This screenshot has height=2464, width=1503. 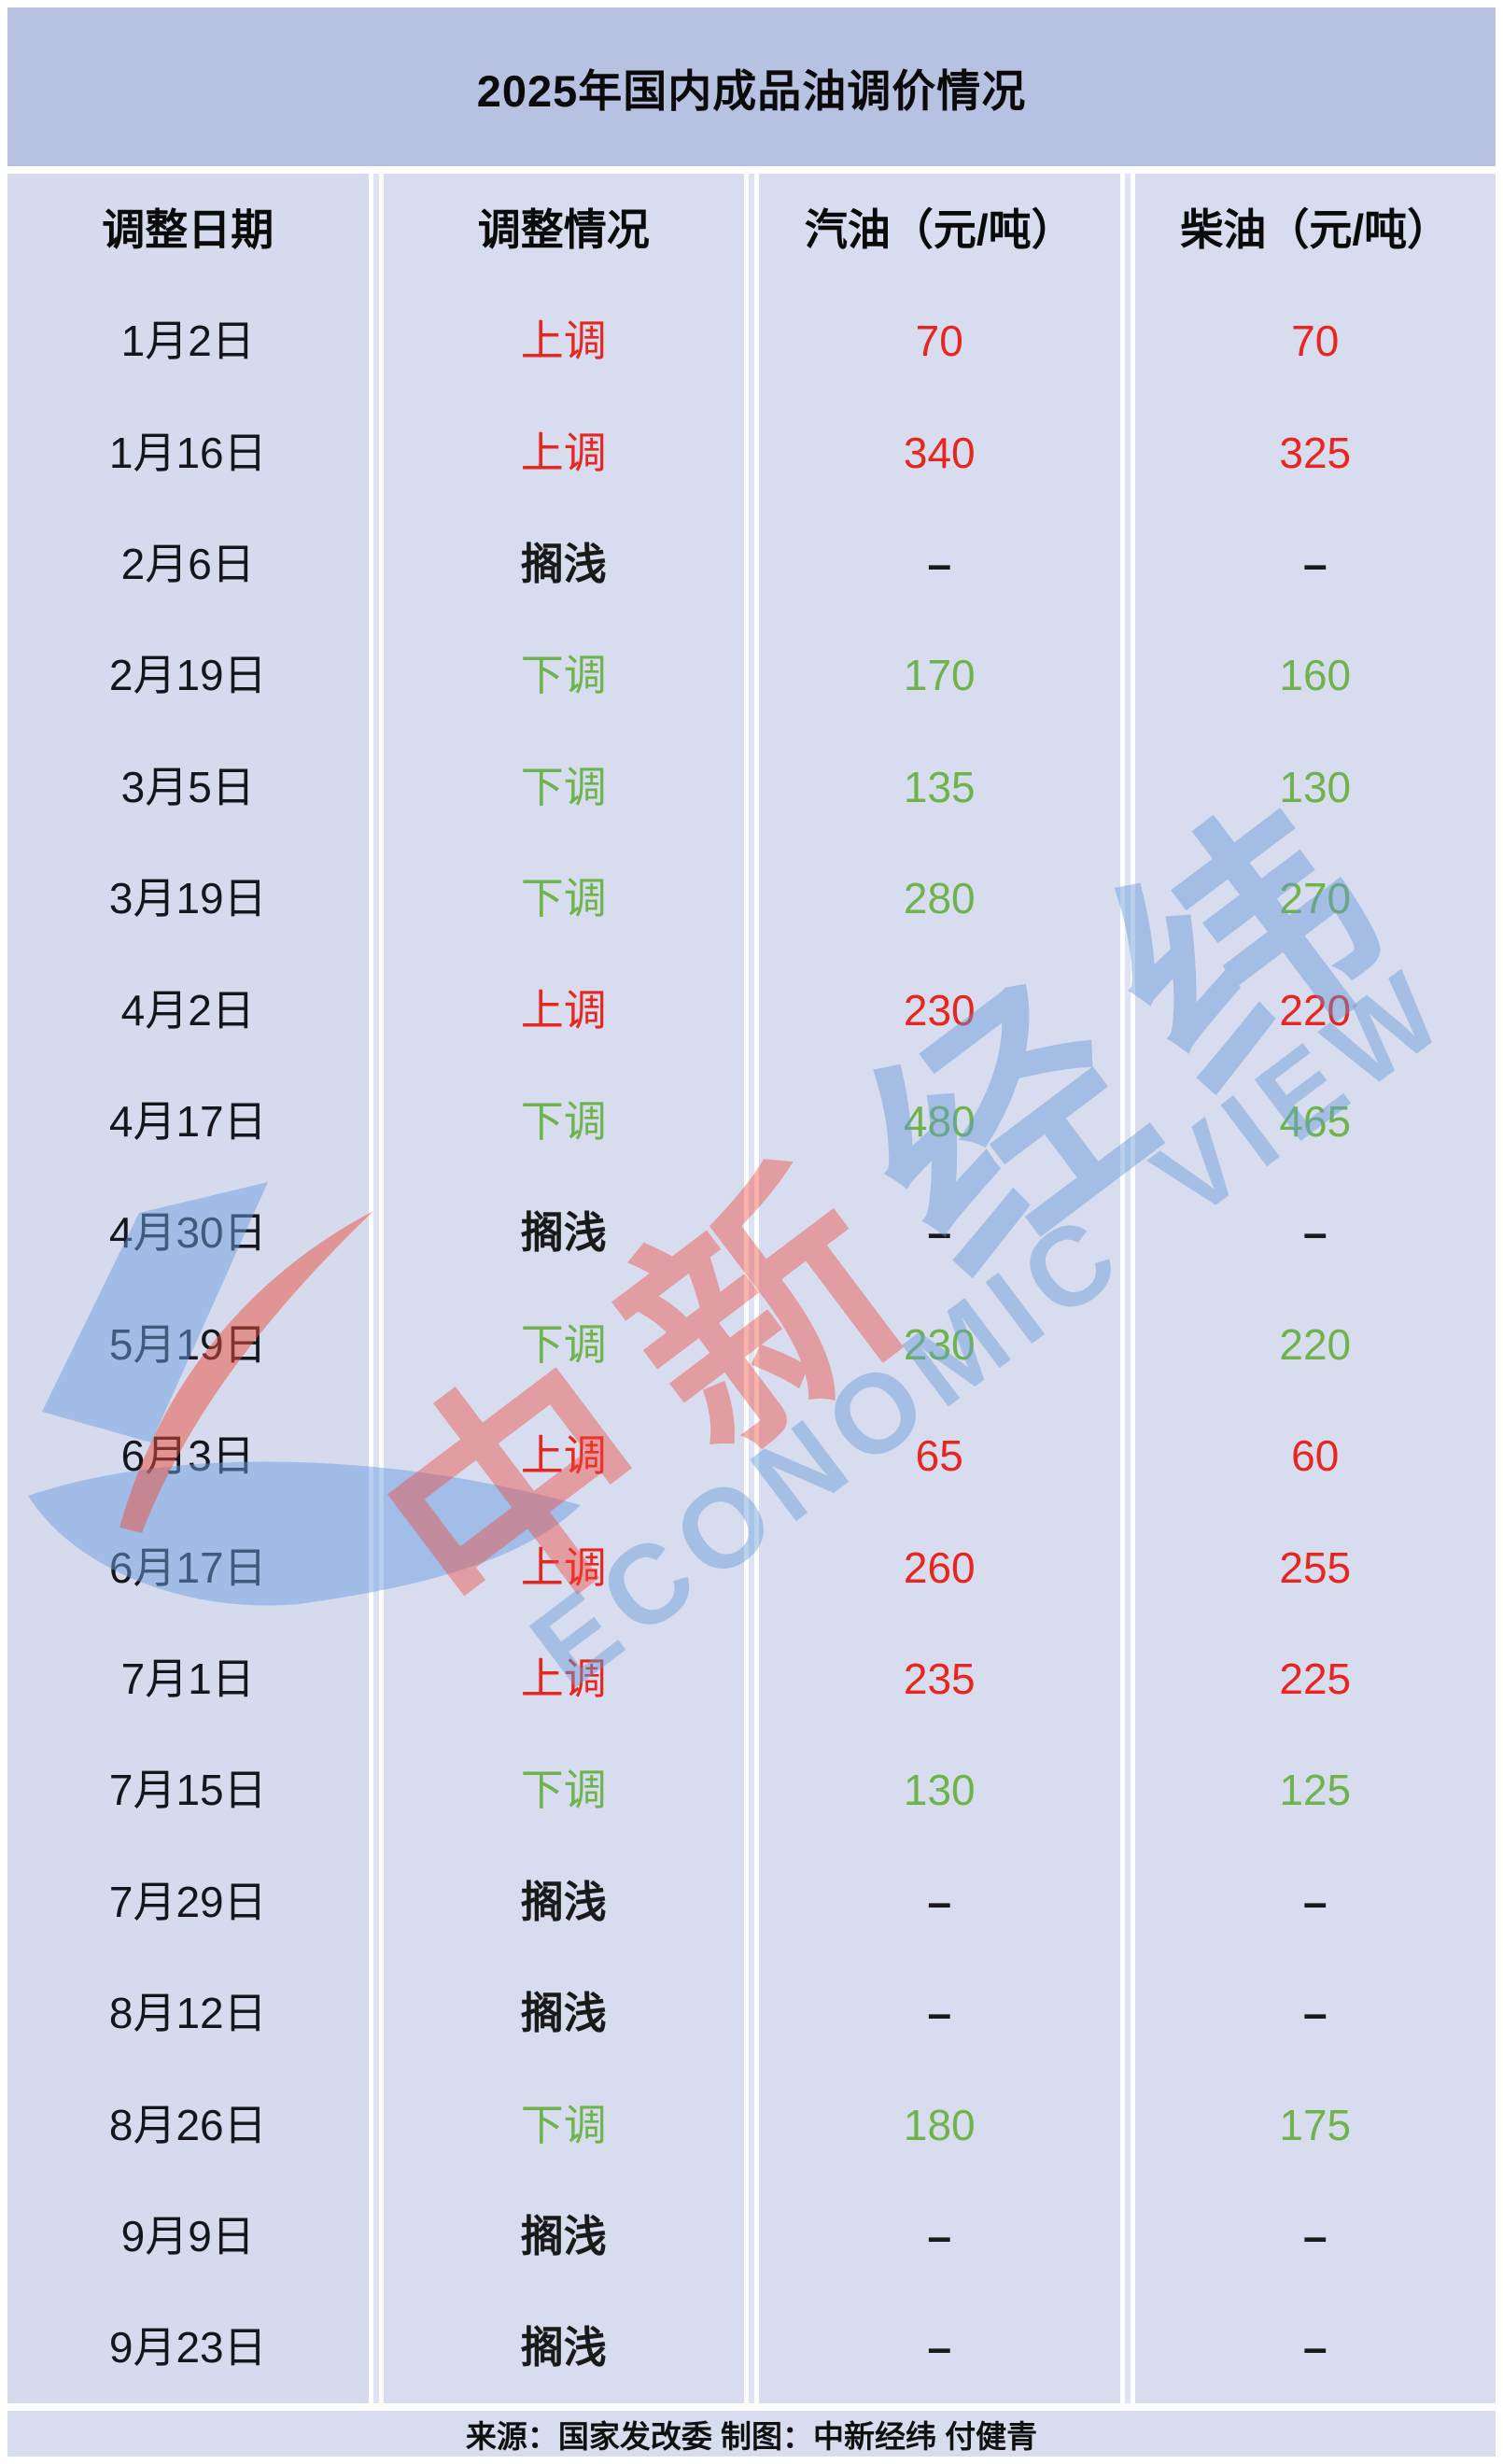 What do you see at coordinates (940, 1121) in the screenshot?
I see `gasoline-cell: 480` at bounding box center [940, 1121].